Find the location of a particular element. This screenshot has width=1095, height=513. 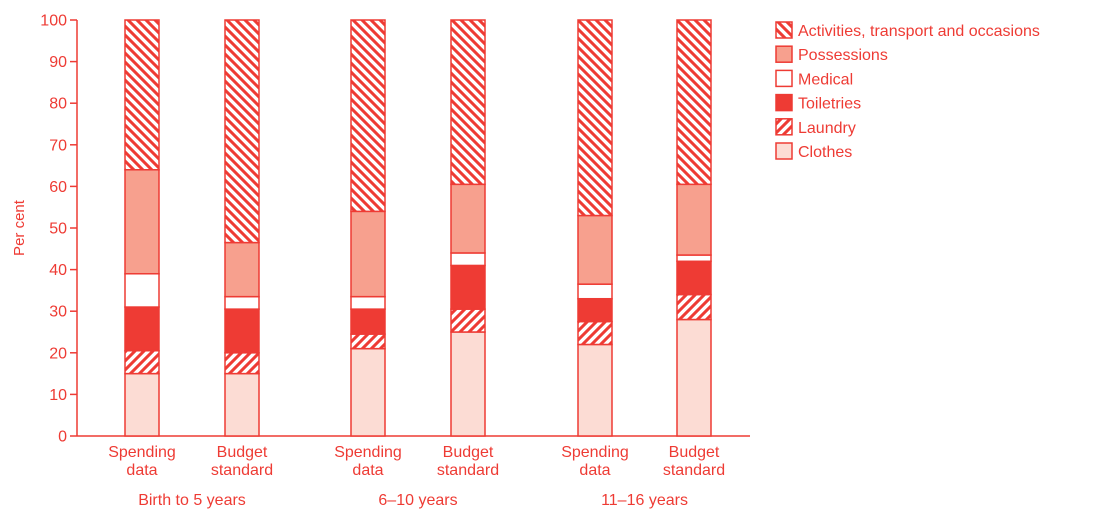

y-tick-label: 50 is located at coordinates (58, 229).